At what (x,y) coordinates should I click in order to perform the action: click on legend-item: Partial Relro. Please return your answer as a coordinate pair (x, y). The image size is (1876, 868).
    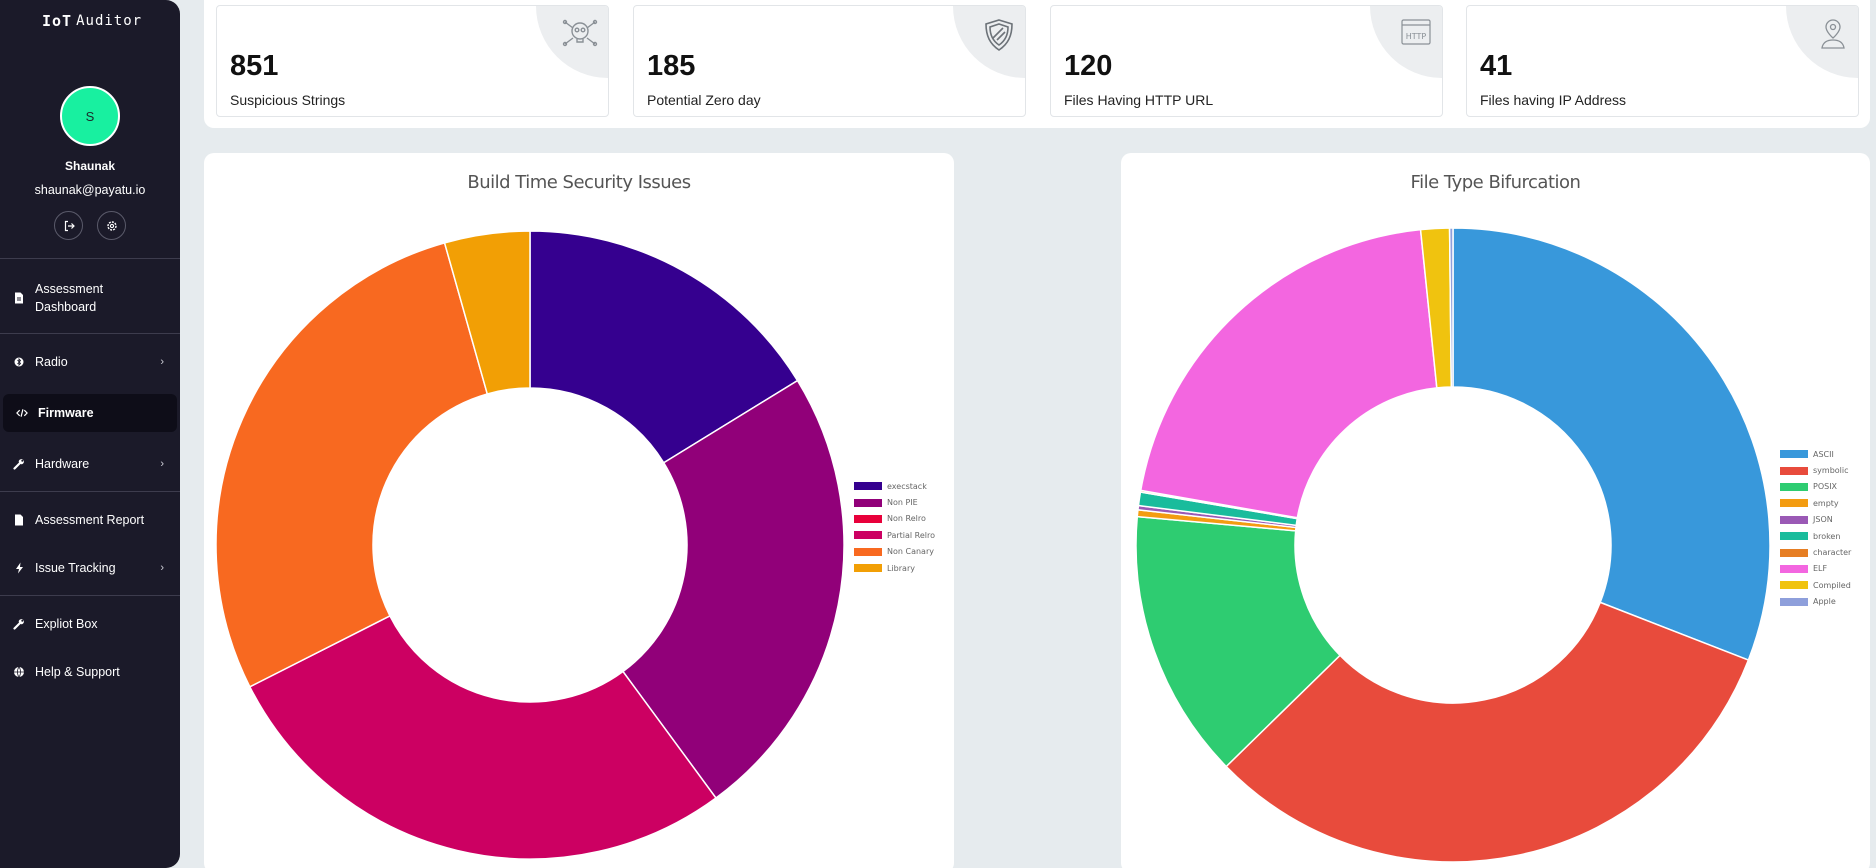
    Looking at the image, I should click on (894, 535).